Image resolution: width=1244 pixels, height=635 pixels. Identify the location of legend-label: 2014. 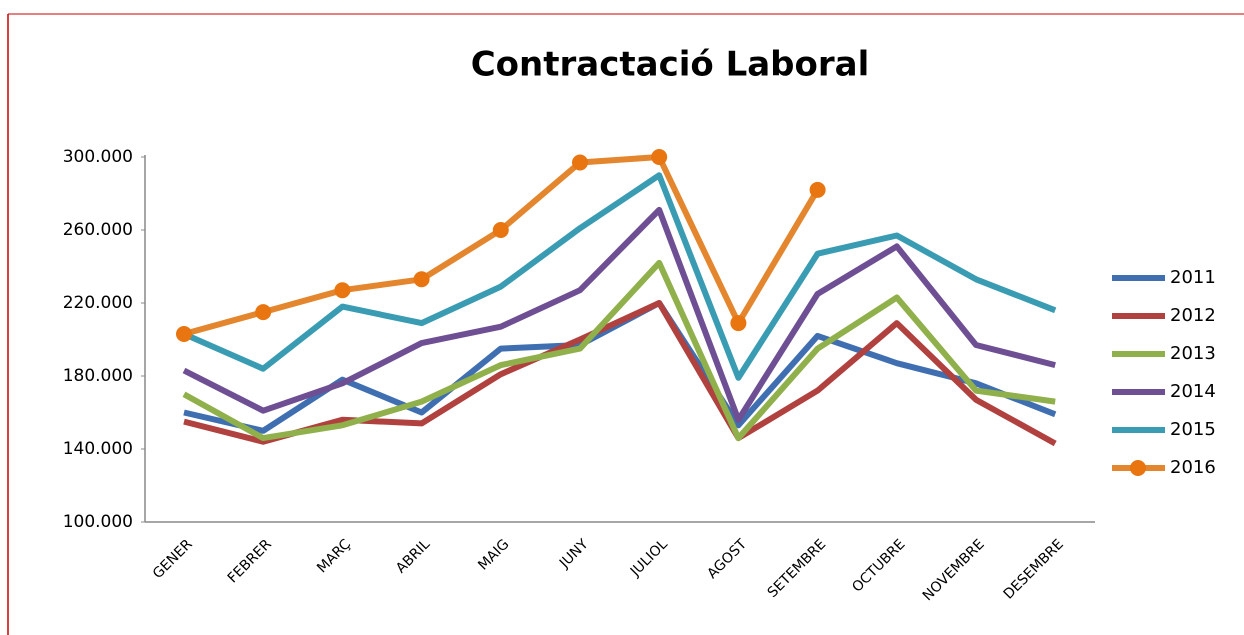
(1193, 391).